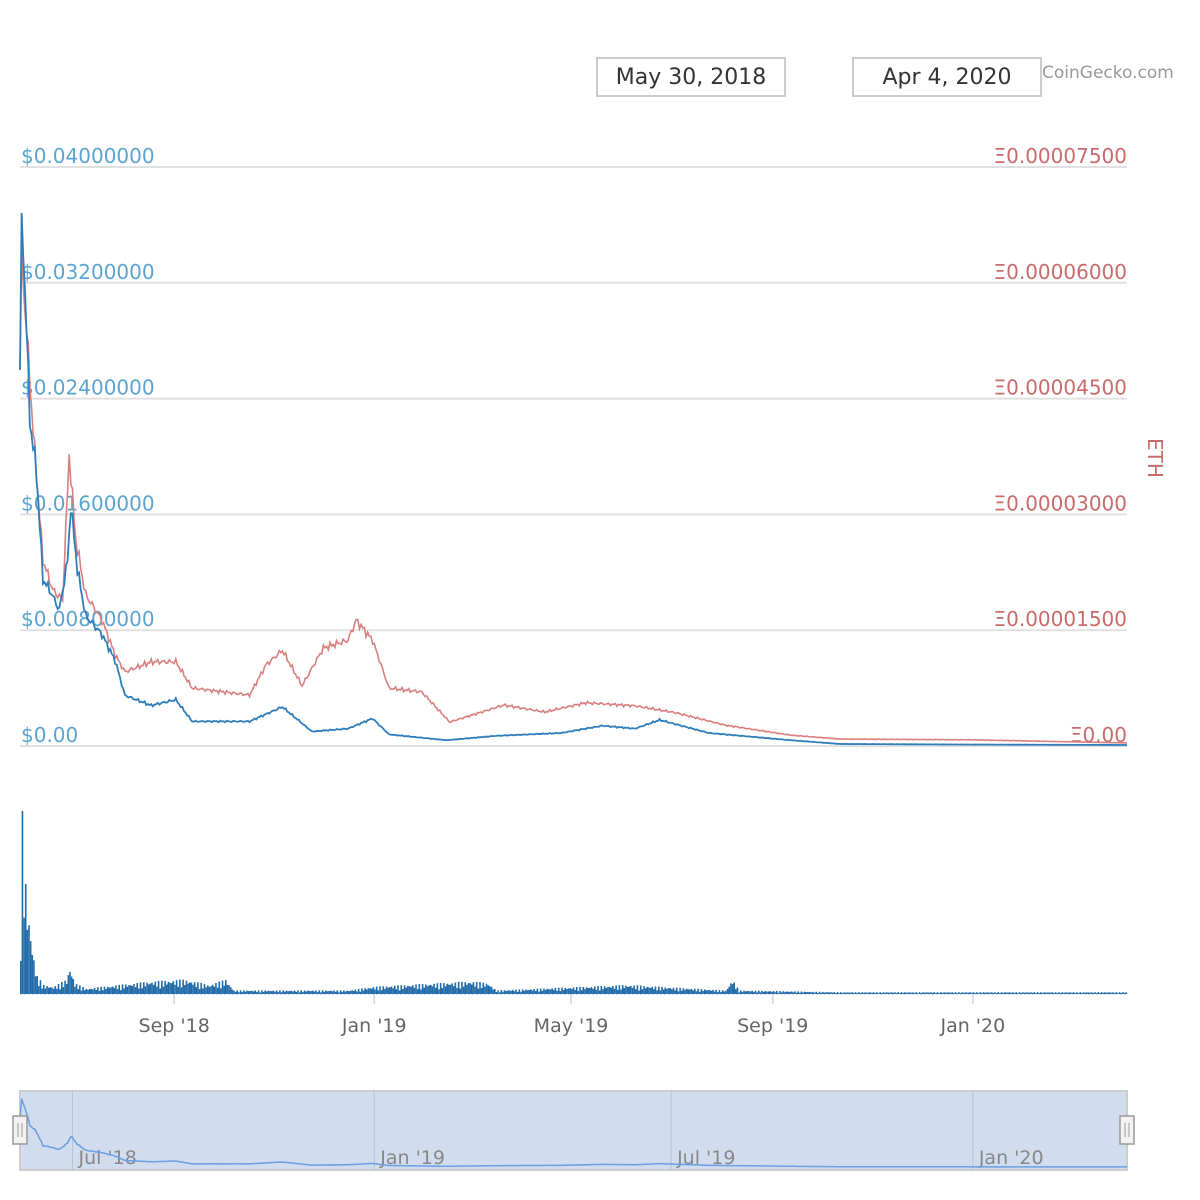 The image size is (1200, 1200). What do you see at coordinates (691, 77) in the screenshot?
I see `from-date-input: May 30, 2018` at bounding box center [691, 77].